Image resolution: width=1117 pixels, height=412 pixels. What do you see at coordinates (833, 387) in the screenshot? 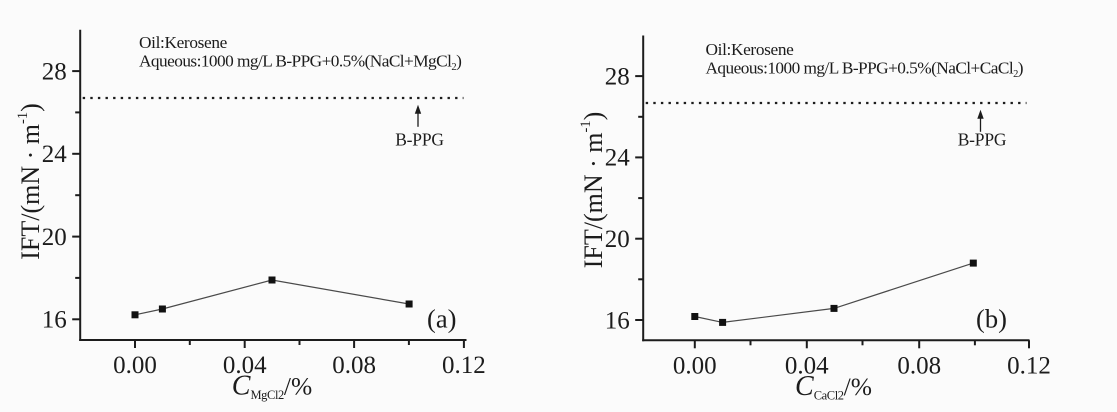
I see `svg-text: CCaCl2/%` at bounding box center [833, 387].